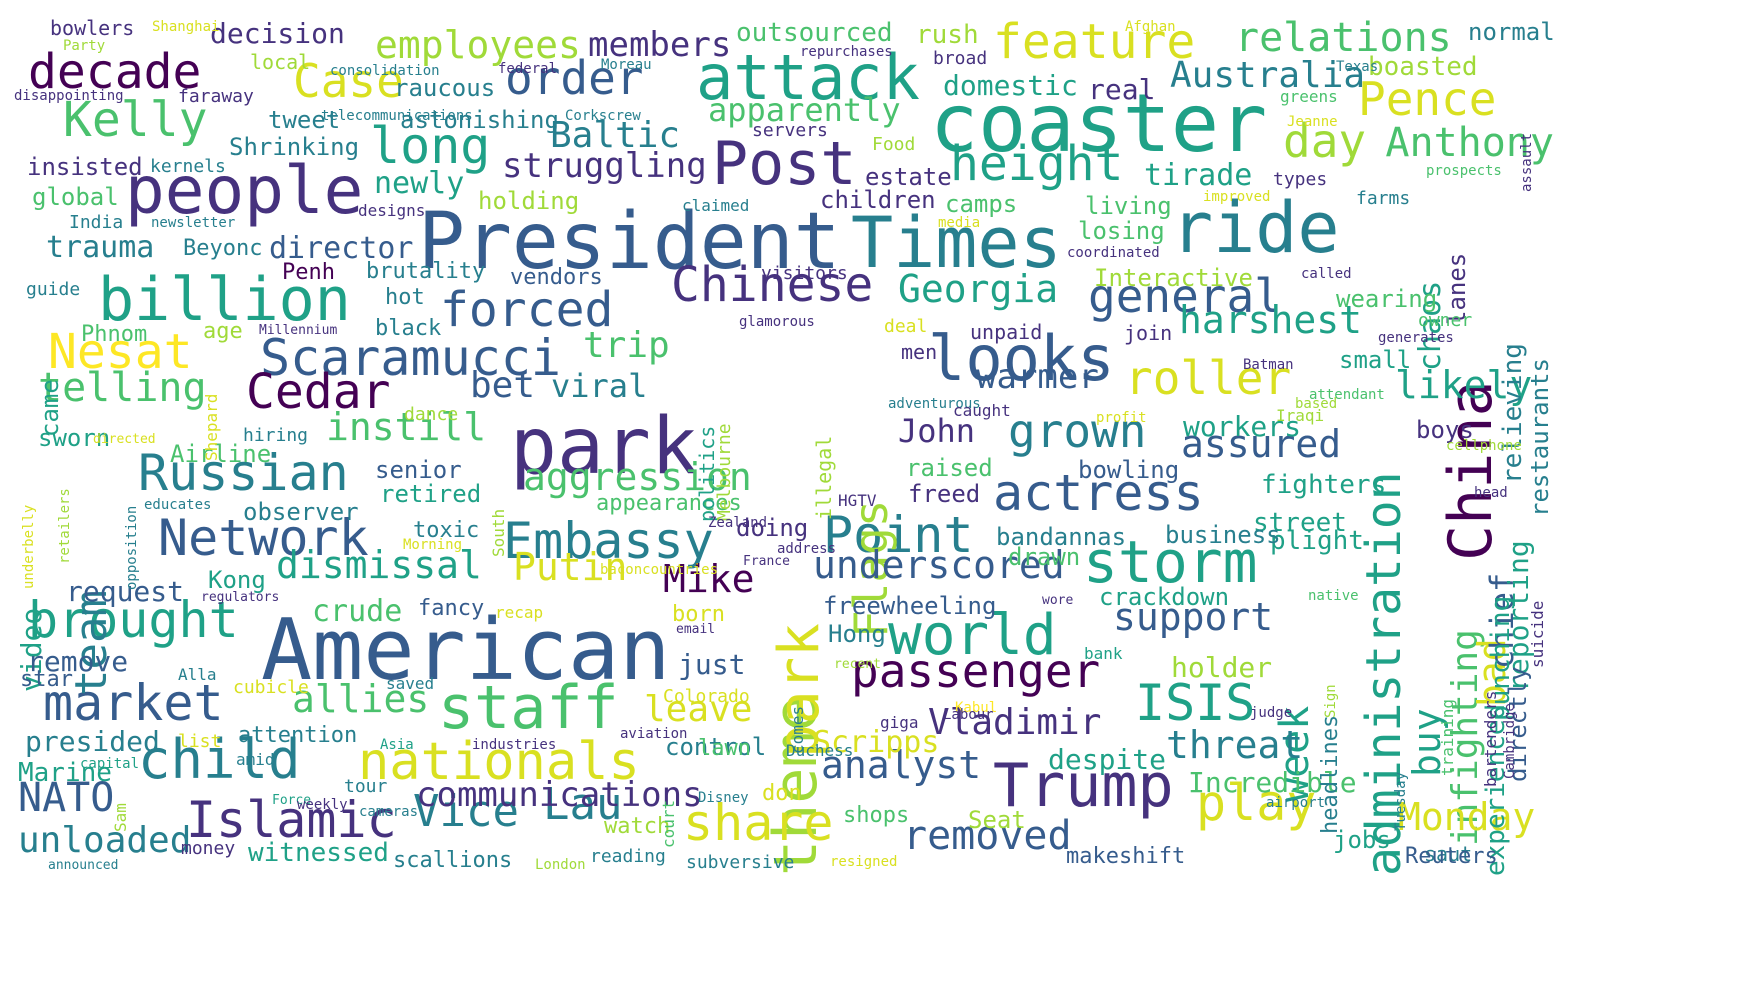 Image resolution: width=1756 pixels, height=988 pixels. What do you see at coordinates (1261, 444) in the screenshot?
I see `word-assured: assured` at bounding box center [1261, 444].